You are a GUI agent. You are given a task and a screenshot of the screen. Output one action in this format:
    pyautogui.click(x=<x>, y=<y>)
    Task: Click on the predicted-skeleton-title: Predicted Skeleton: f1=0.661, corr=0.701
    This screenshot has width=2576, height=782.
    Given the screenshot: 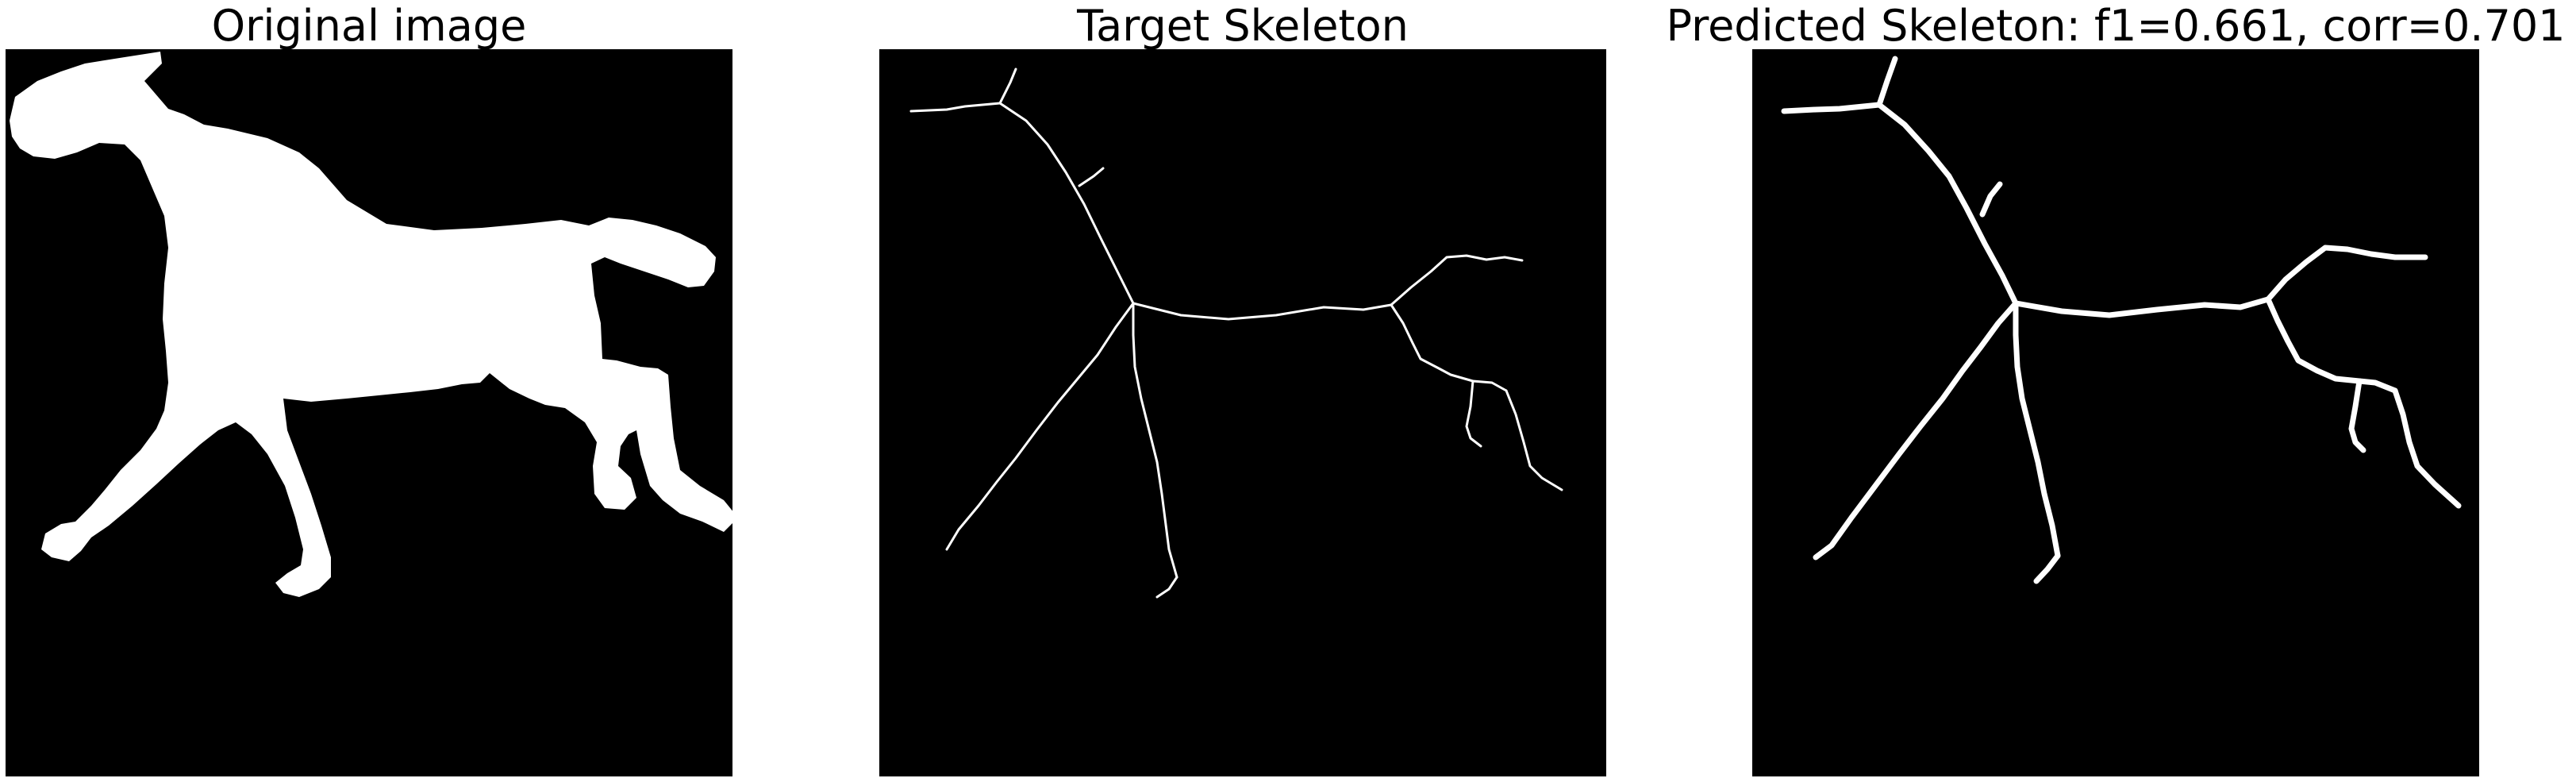 What is the action you would take?
    pyautogui.click(x=2116, y=26)
    